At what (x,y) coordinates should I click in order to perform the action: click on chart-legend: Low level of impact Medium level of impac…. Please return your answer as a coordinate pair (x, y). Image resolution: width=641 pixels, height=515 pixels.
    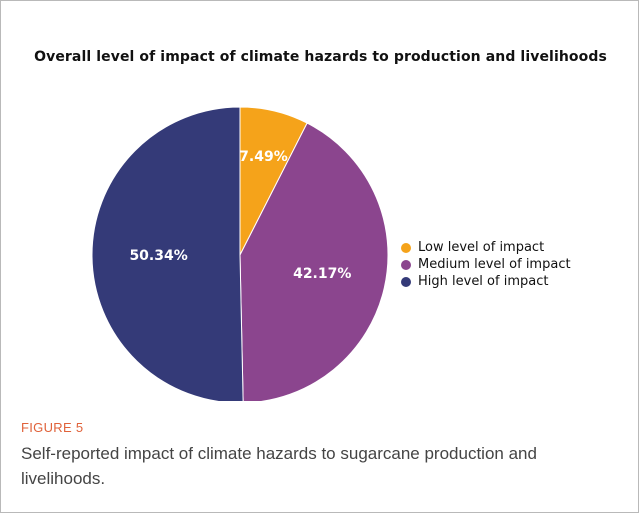
    Looking at the image, I should click on (486, 264).